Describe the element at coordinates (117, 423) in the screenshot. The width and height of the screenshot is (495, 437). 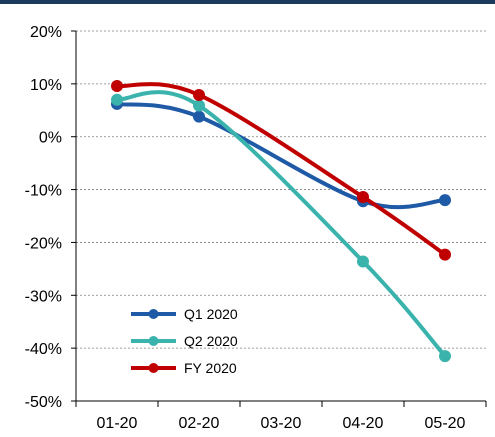
I see `x-tick-label: 01-20` at that location.